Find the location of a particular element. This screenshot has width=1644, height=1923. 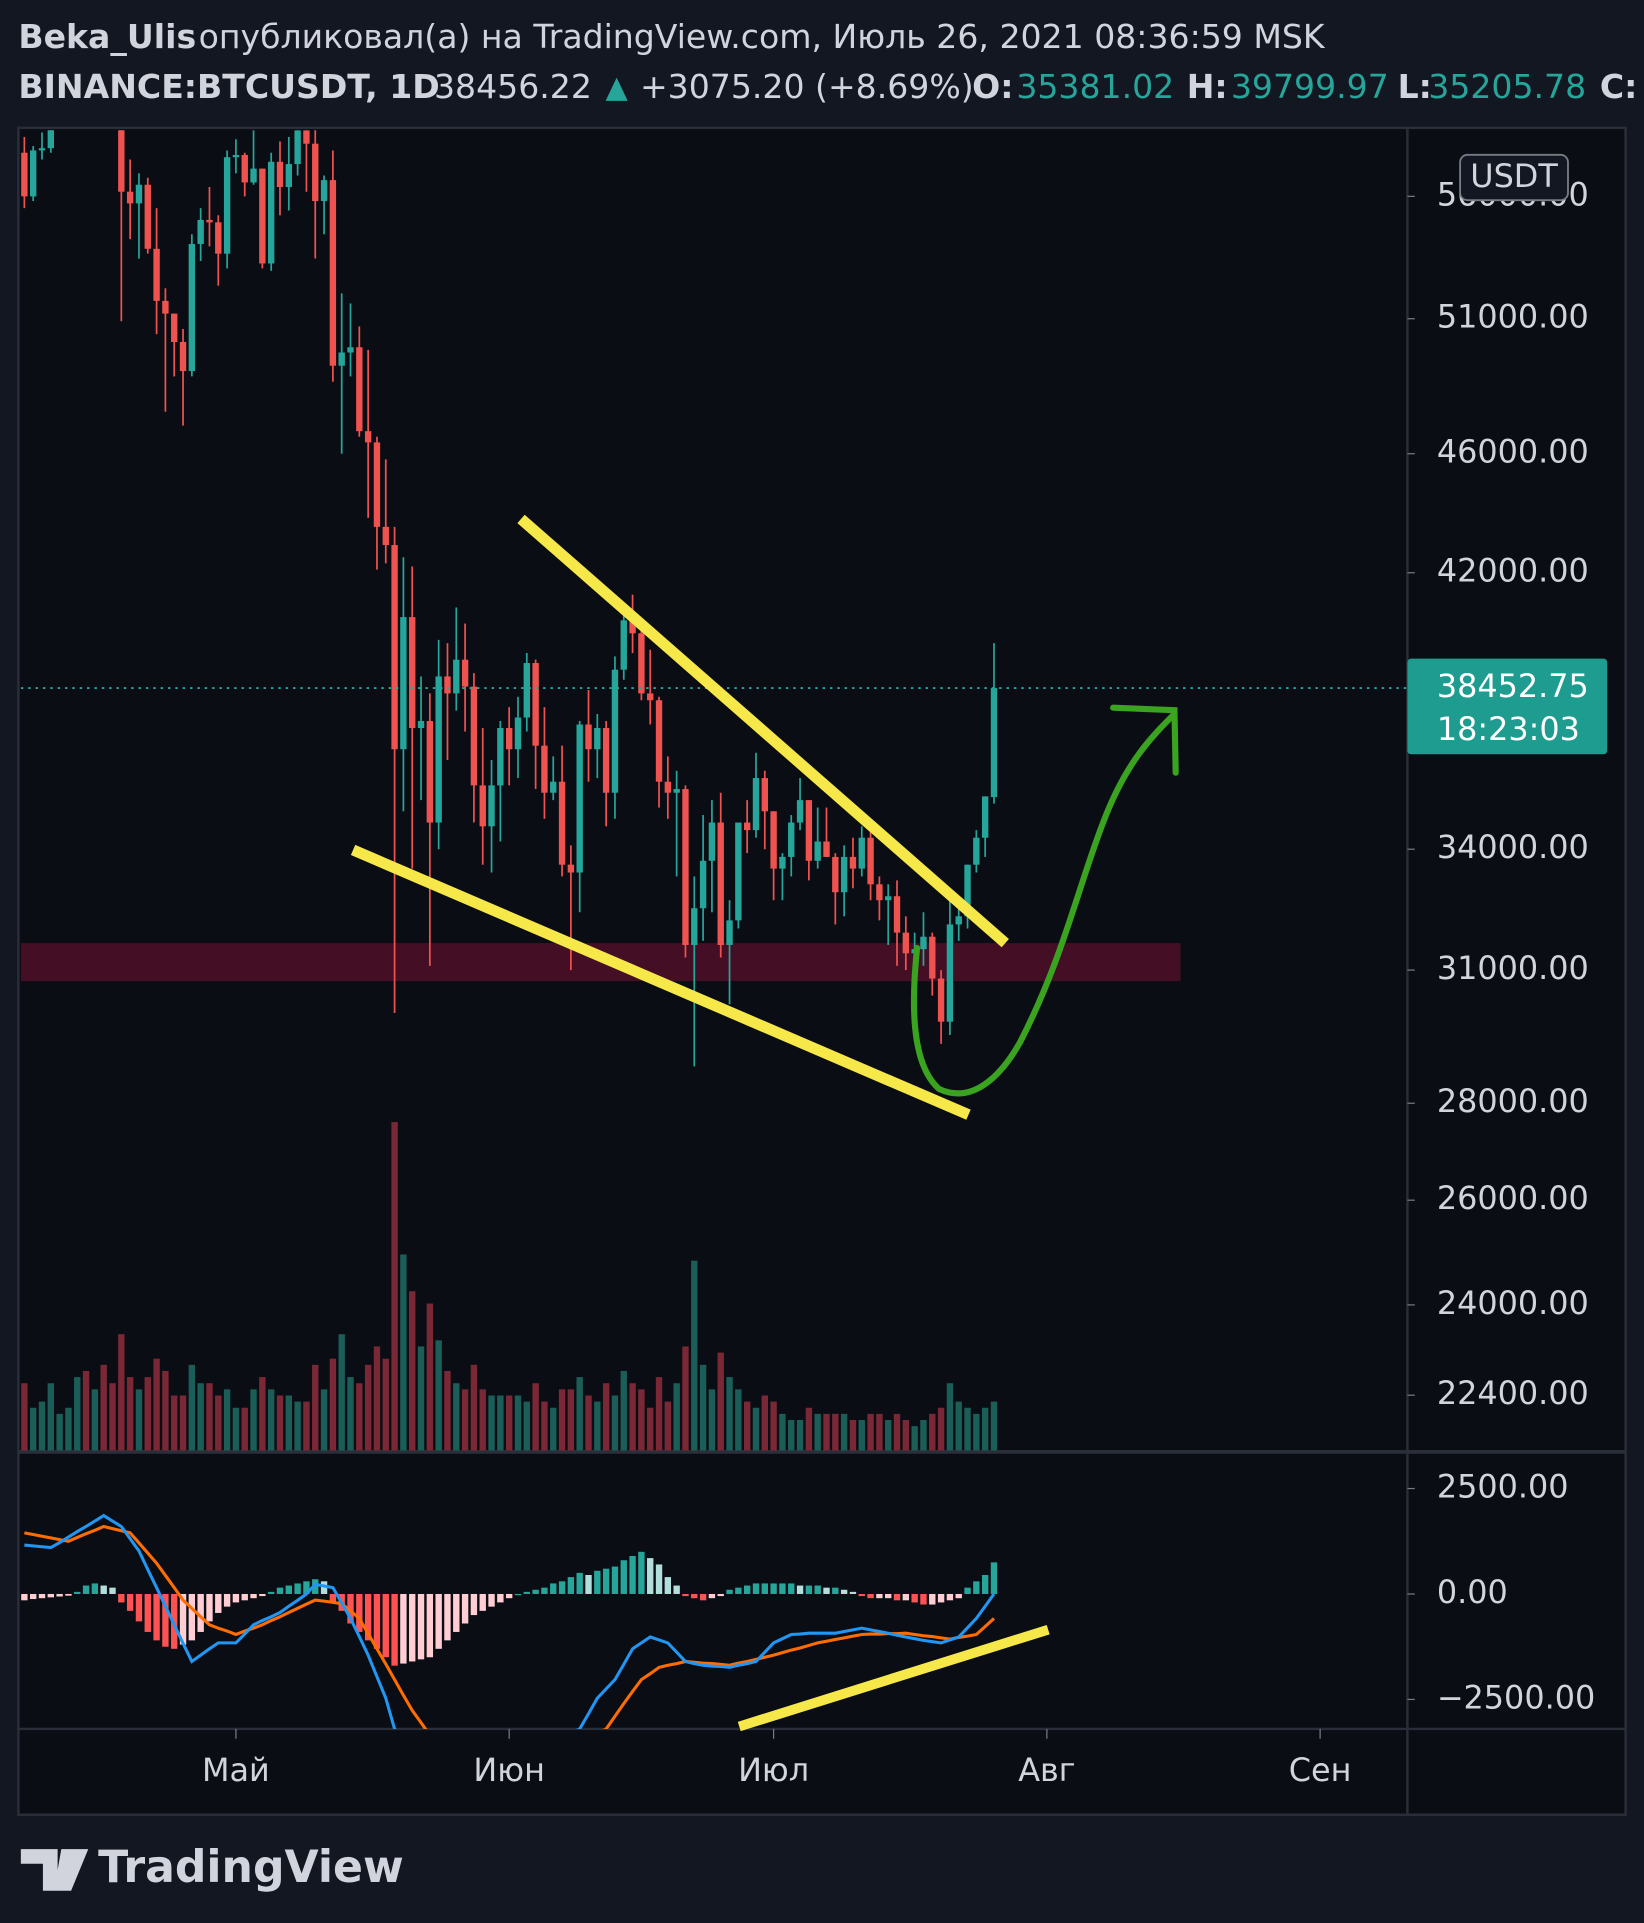

y-tick-label: 22400.00 is located at coordinates (1513, 1393).